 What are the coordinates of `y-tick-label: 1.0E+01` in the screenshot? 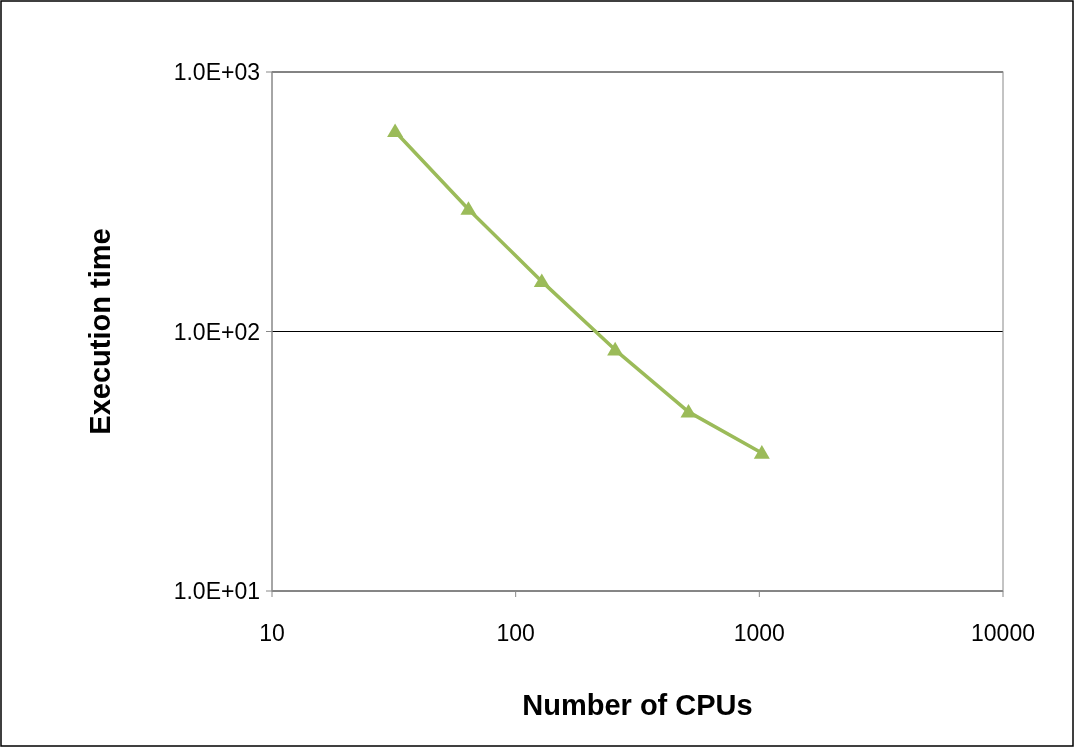 It's located at (216, 591).